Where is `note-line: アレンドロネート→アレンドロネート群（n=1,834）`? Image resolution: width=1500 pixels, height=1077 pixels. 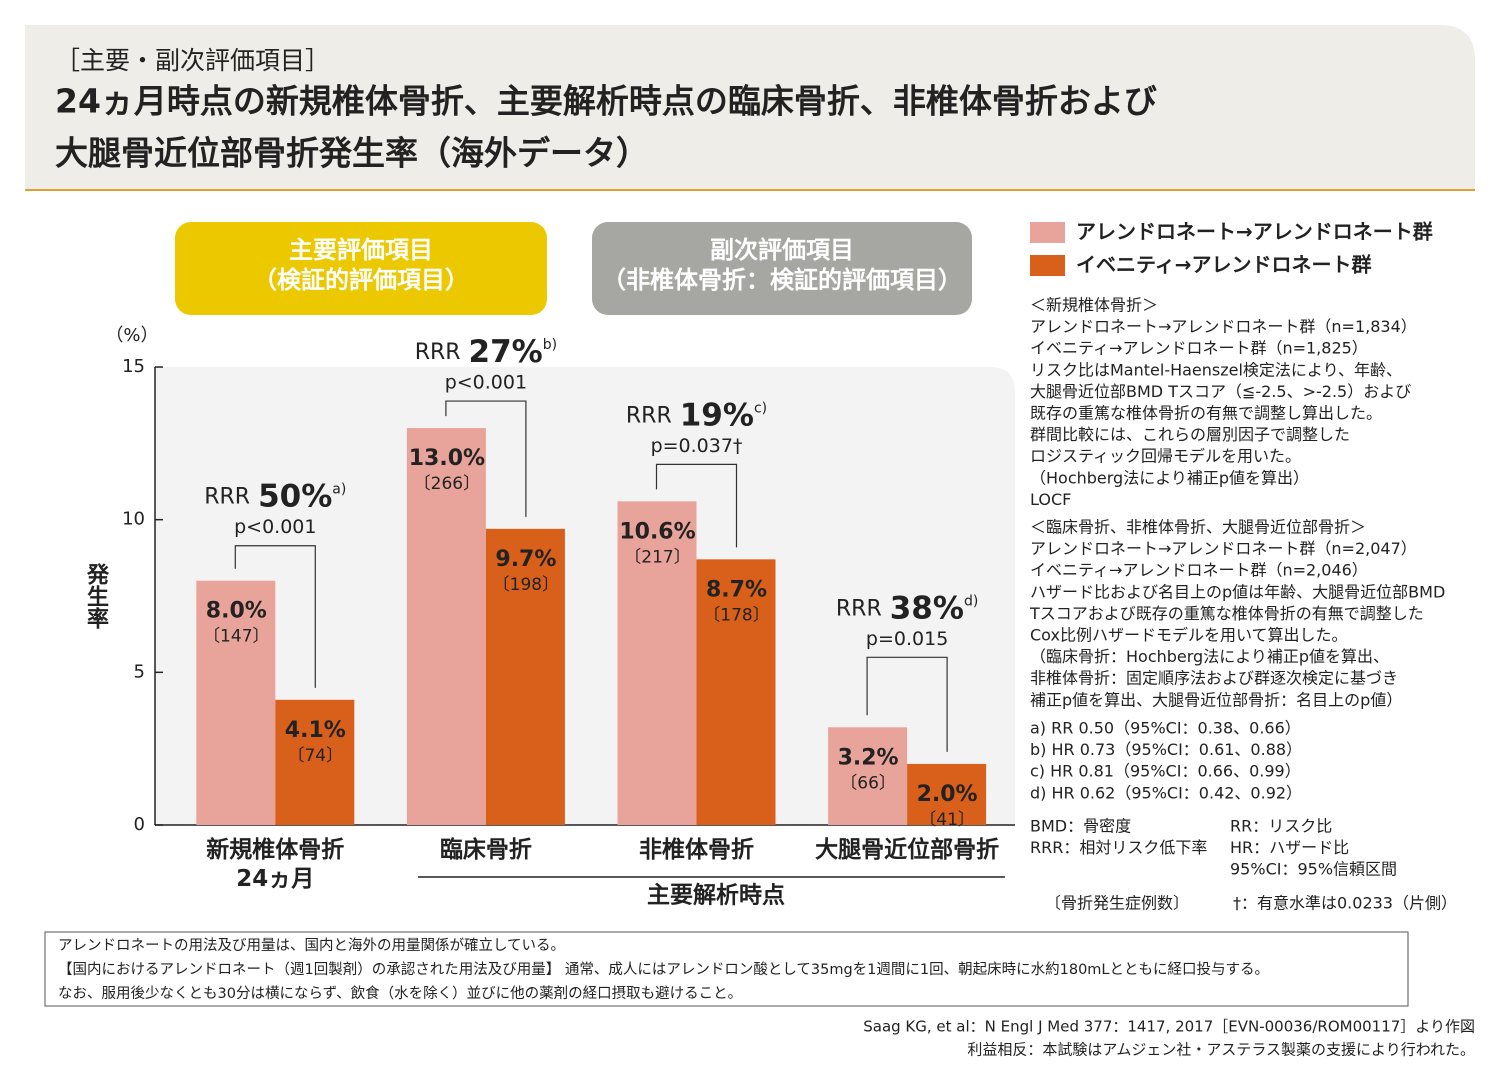 note-line: アレンドロネート→アレンドロネート群（n=1,834） is located at coordinates (1223, 326).